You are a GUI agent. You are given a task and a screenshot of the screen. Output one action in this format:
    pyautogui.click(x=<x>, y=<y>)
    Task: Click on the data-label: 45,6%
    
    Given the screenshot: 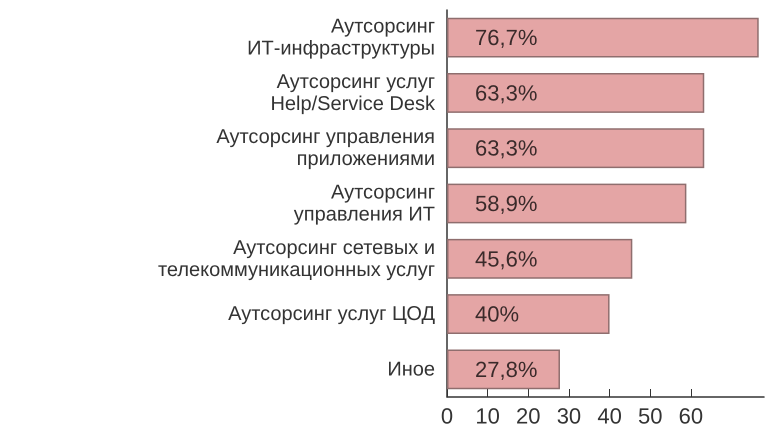 What is the action you would take?
    pyautogui.click(x=506, y=259)
    